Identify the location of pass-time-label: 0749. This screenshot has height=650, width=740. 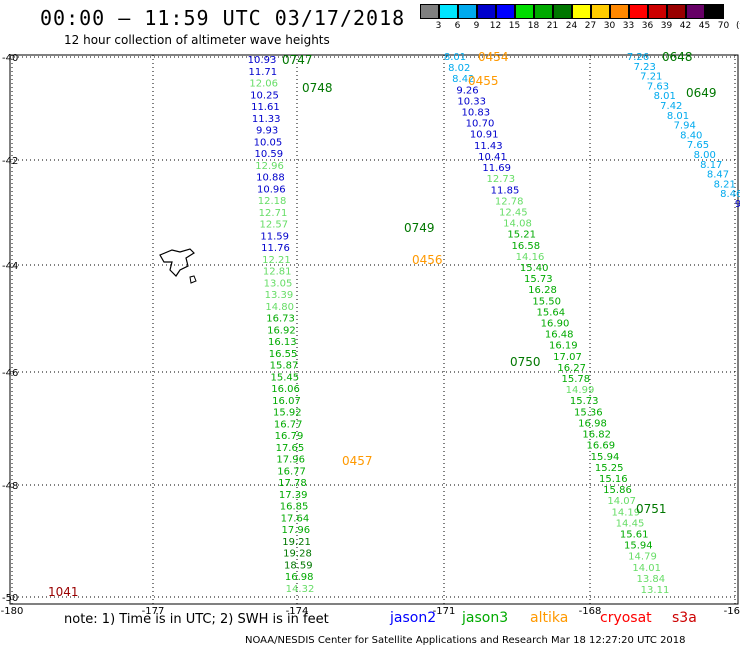
(419, 228).